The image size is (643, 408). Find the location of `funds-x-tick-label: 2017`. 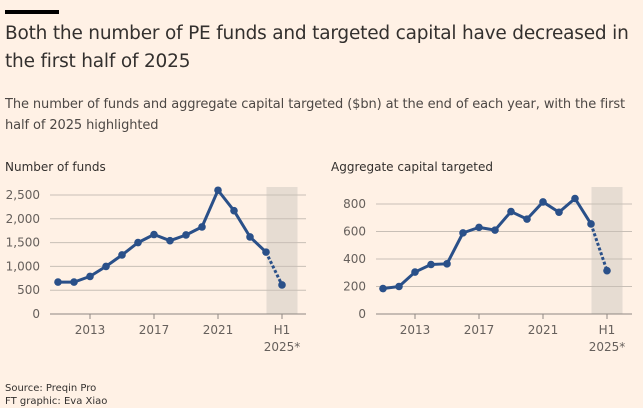

funds-x-tick-label: 2017 is located at coordinates (154, 330).